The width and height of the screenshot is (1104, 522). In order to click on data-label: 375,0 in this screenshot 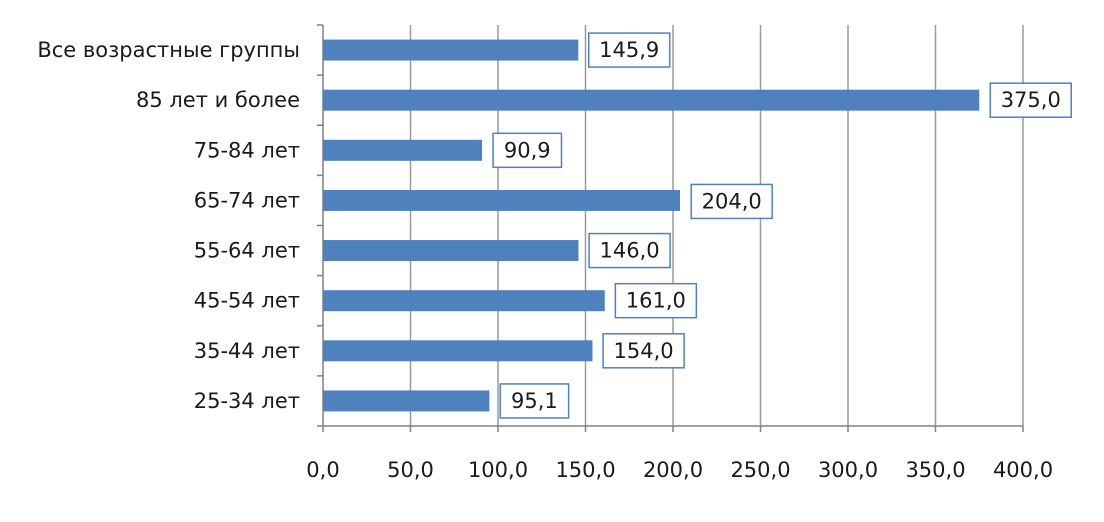, I will do `click(1031, 100)`.